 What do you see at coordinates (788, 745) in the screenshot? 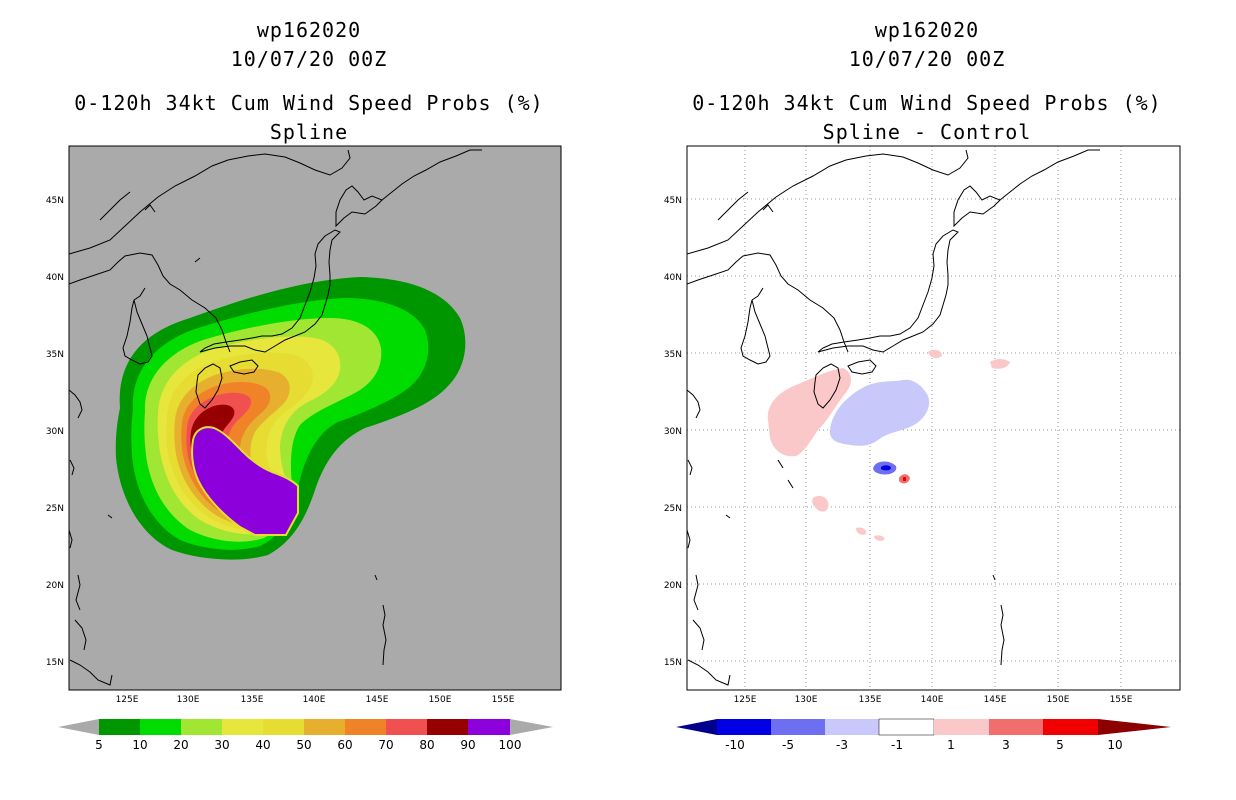
I see `colorbar-label: -5` at bounding box center [788, 745].